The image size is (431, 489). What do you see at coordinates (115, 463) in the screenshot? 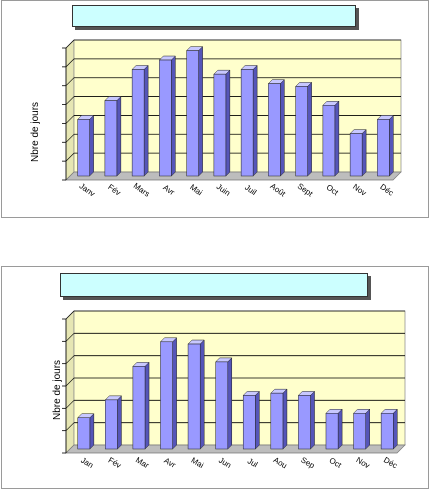
I see `x-tick-label-2: Fév` at bounding box center [115, 463].